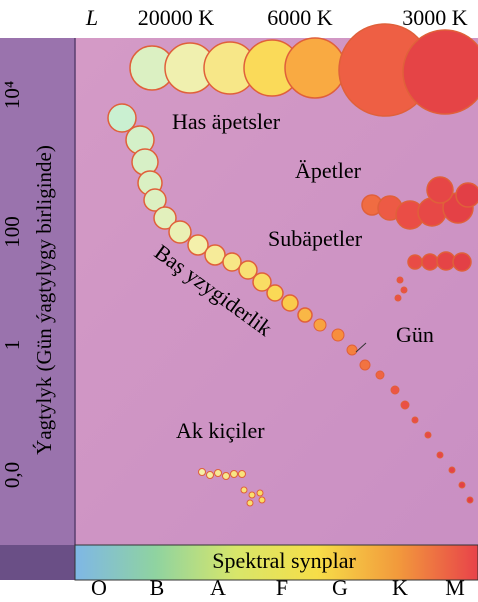 This screenshot has width=478, height=602. What do you see at coordinates (99, 587) in the screenshot?
I see `spectral-class: O` at bounding box center [99, 587].